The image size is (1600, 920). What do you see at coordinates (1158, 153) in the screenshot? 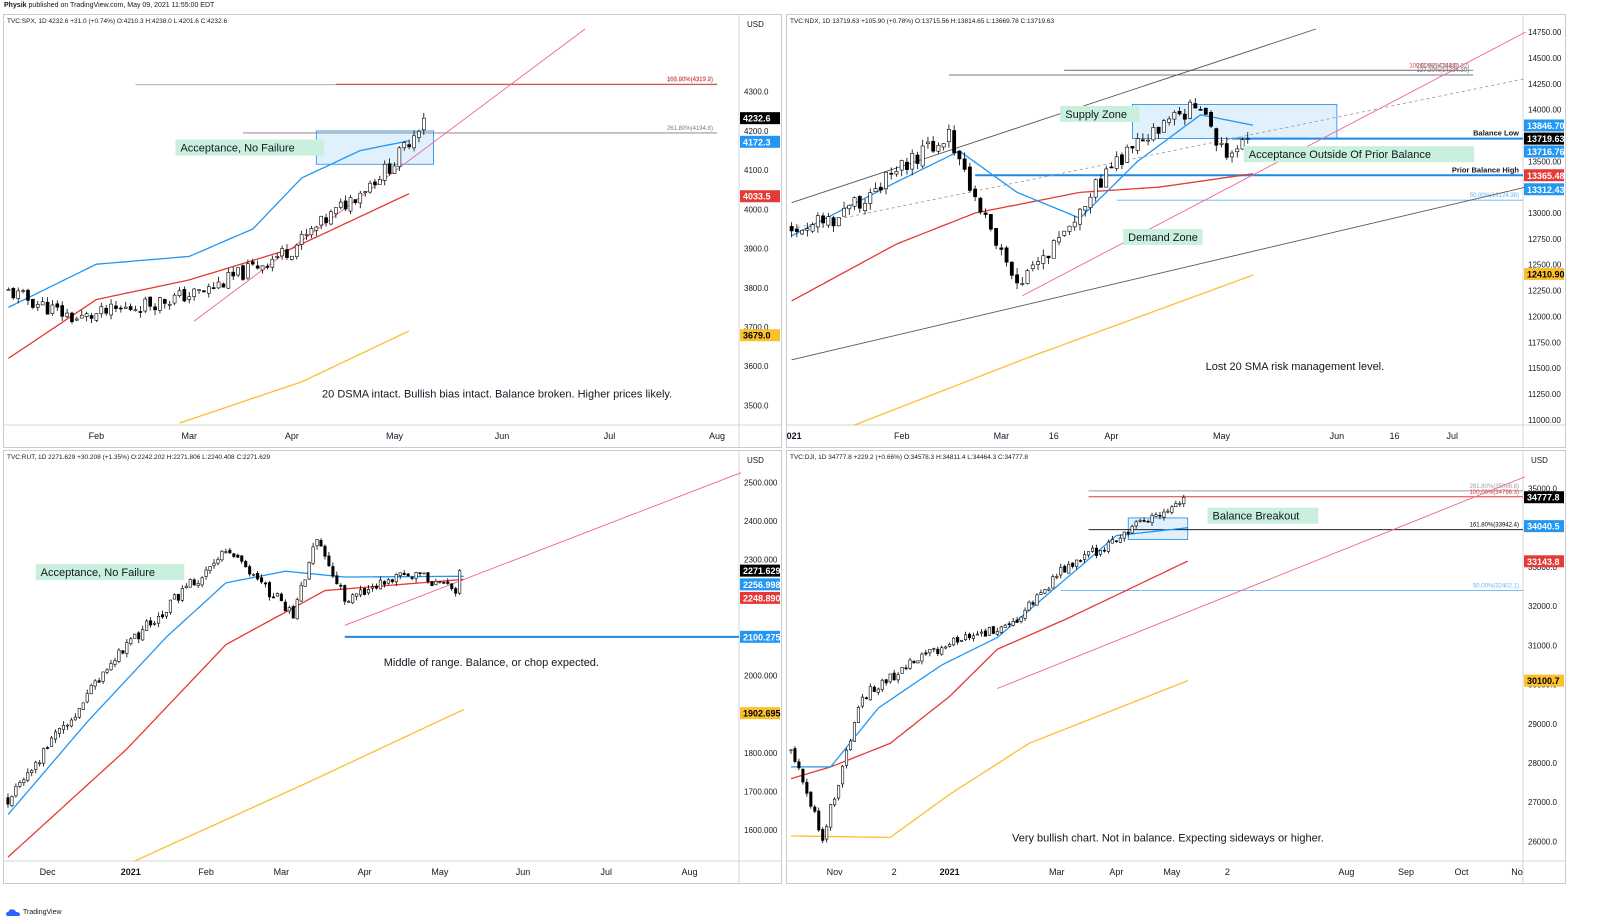
I see `ndx-trendline` at bounding box center [1158, 153].